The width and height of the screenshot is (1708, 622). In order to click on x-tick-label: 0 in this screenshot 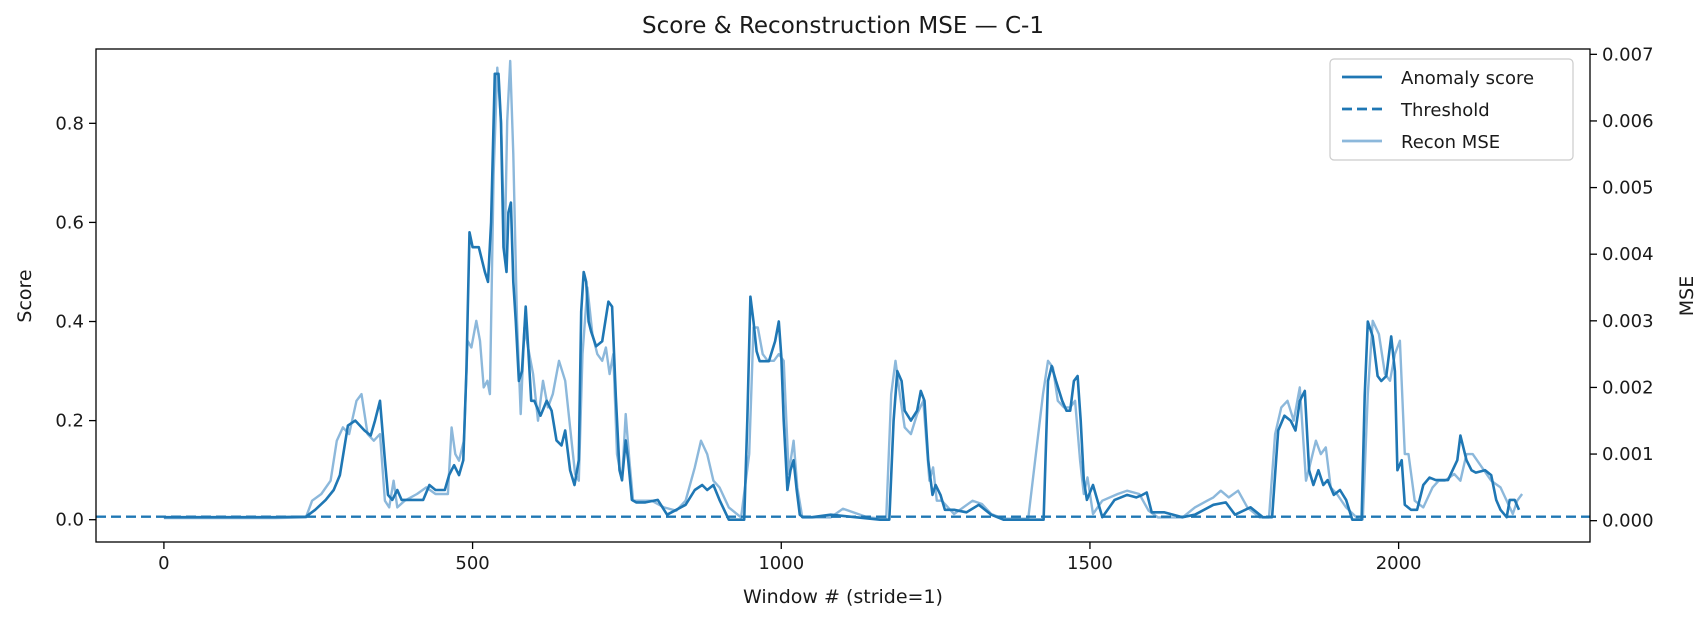, I will do `click(163, 563)`.